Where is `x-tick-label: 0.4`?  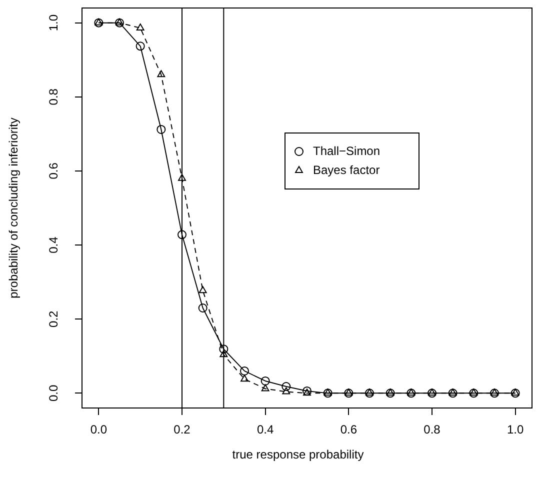
x-tick-label: 0.4 is located at coordinates (265, 429).